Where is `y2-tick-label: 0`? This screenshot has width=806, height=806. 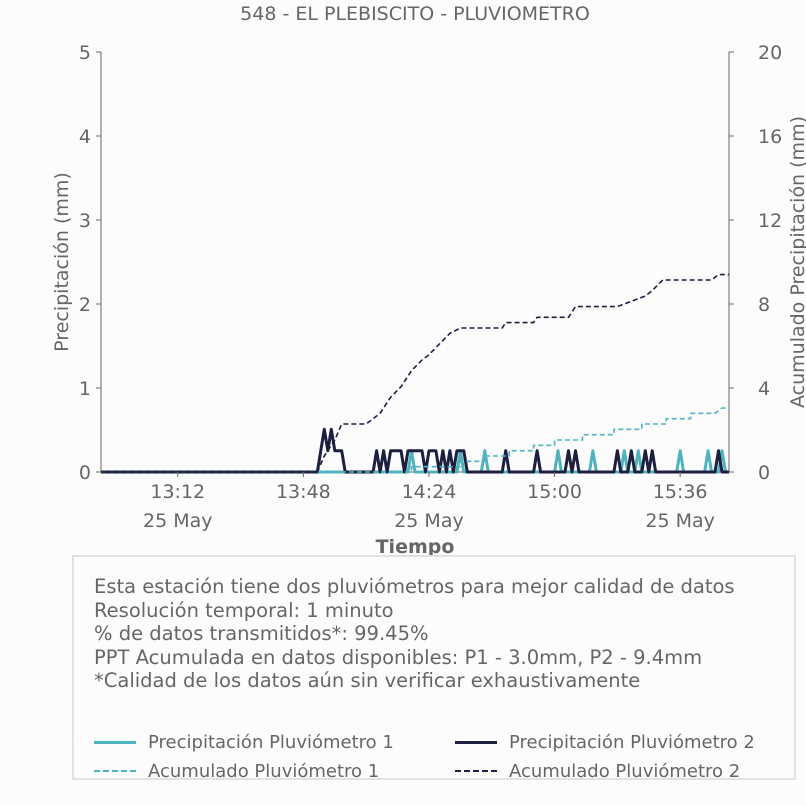 y2-tick-label: 0 is located at coordinates (764, 473).